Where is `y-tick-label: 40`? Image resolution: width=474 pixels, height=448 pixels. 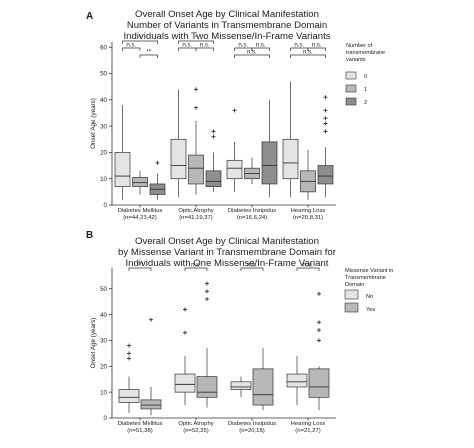 y-tick-label: 40 is located at coordinates (103, 315).